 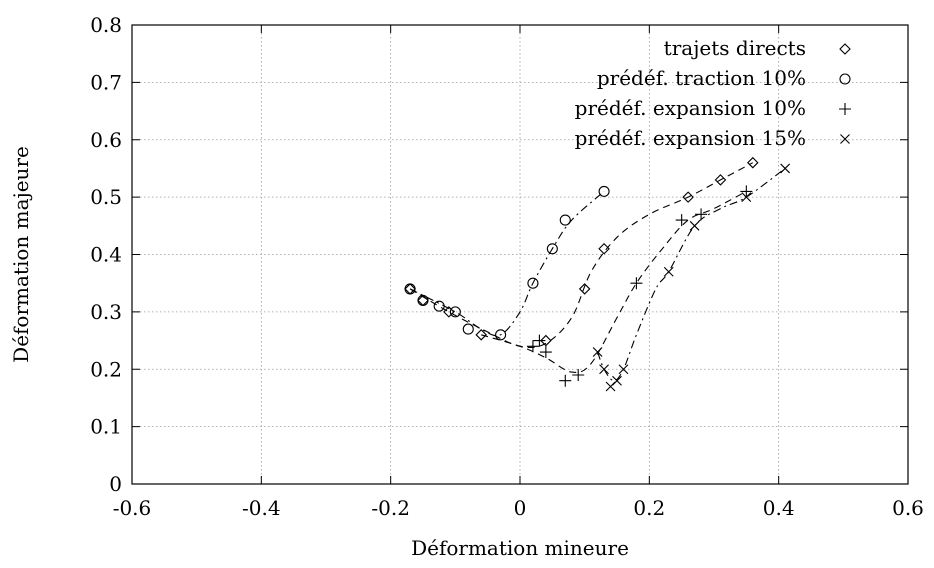 I want to click on x-tick-label: 0.4, so click(x=779, y=508).